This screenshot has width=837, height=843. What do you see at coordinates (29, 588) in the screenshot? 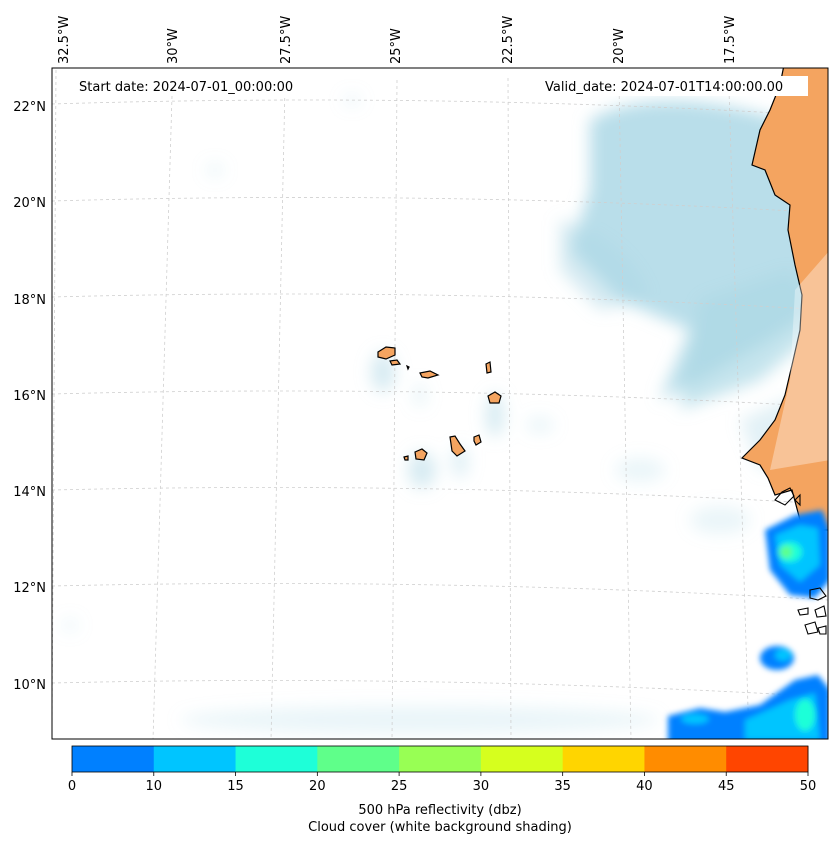
I see `lat-label: 12°N` at bounding box center [29, 588].